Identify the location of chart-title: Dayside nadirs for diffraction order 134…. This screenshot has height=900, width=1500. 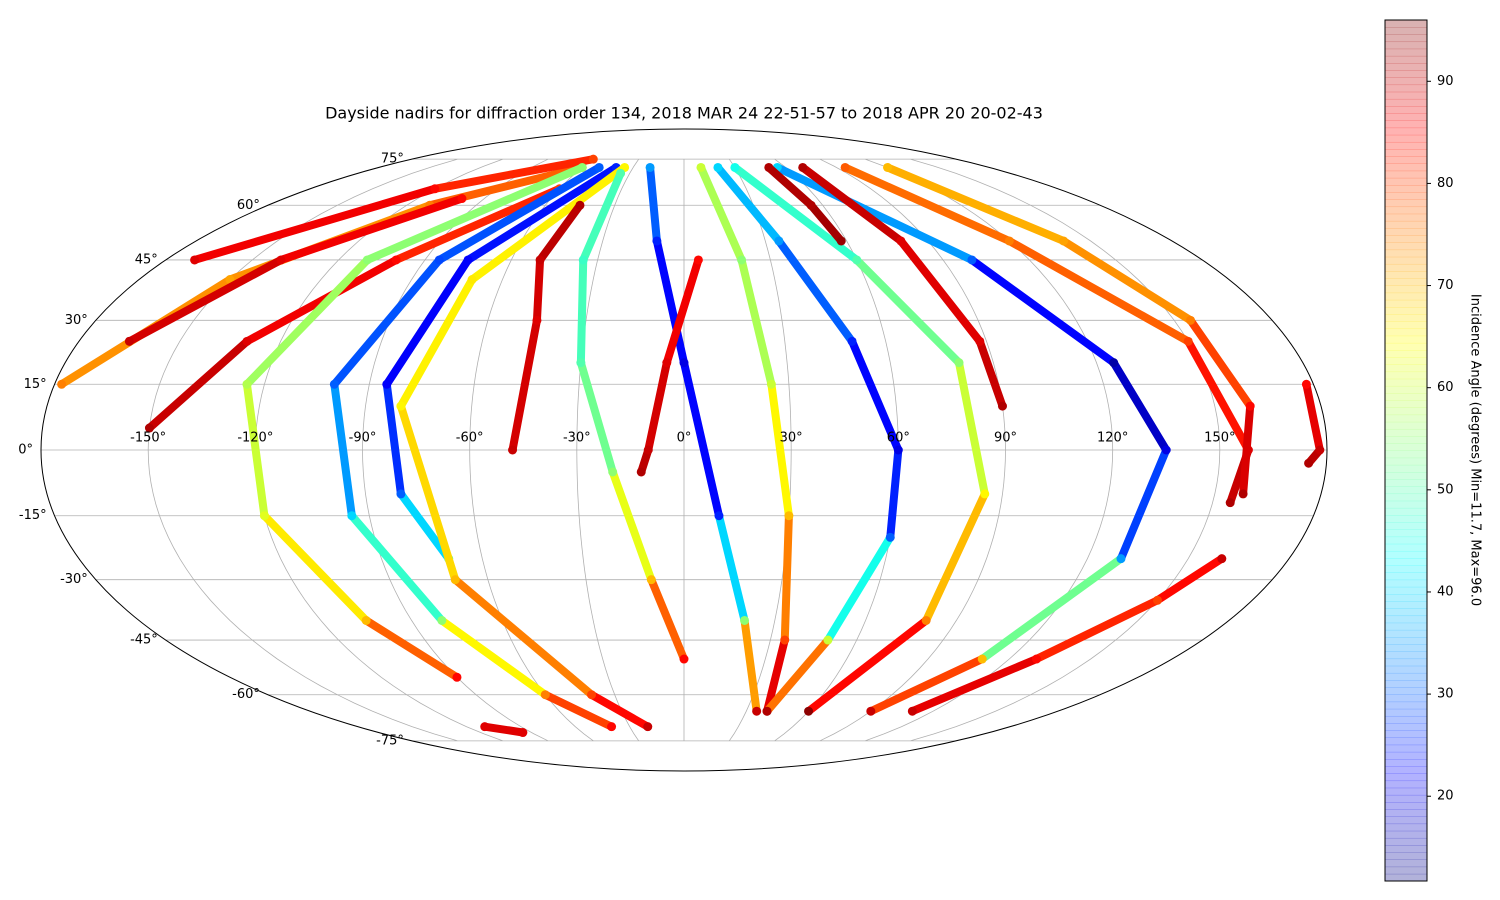
(684, 113).